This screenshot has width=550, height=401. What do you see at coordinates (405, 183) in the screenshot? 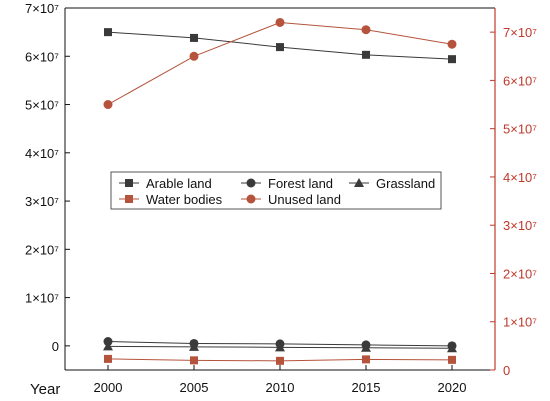
I see `legend-label: Grassland` at bounding box center [405, 183].